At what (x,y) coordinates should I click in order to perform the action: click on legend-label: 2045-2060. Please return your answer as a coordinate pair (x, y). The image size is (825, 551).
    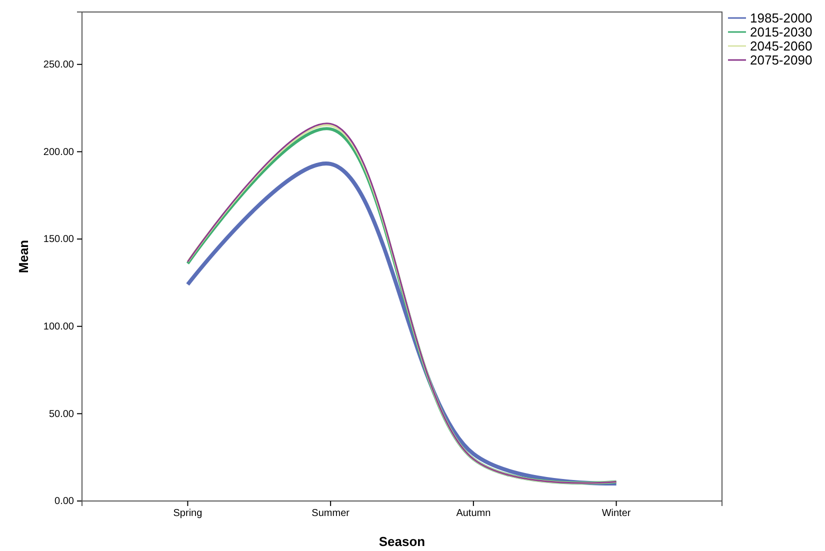
    Looking at the image, I should click on (781, 46).